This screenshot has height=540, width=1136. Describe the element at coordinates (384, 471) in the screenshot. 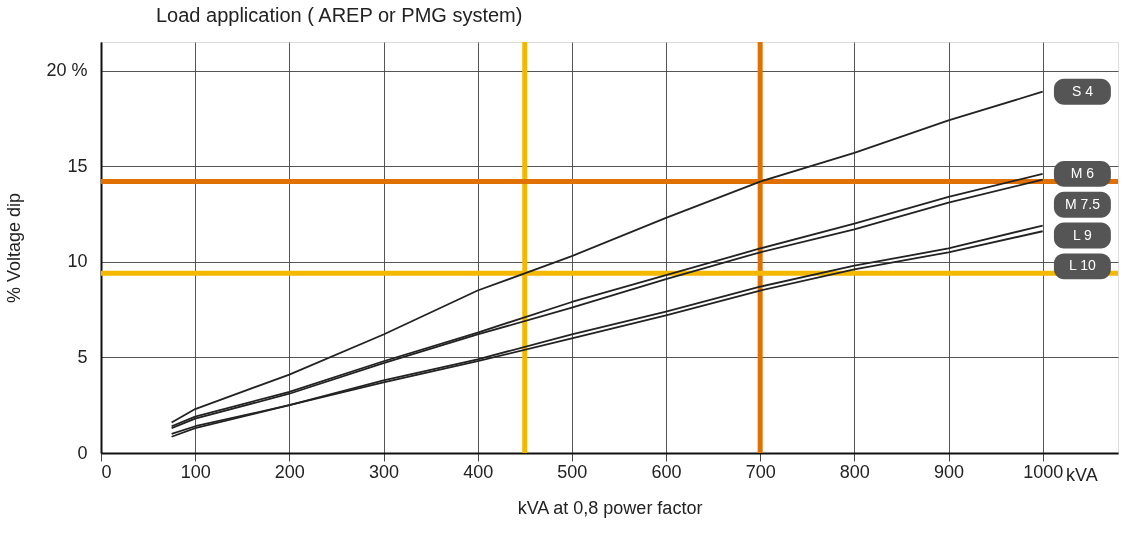

I see `x-tick-label: 300` at that location.